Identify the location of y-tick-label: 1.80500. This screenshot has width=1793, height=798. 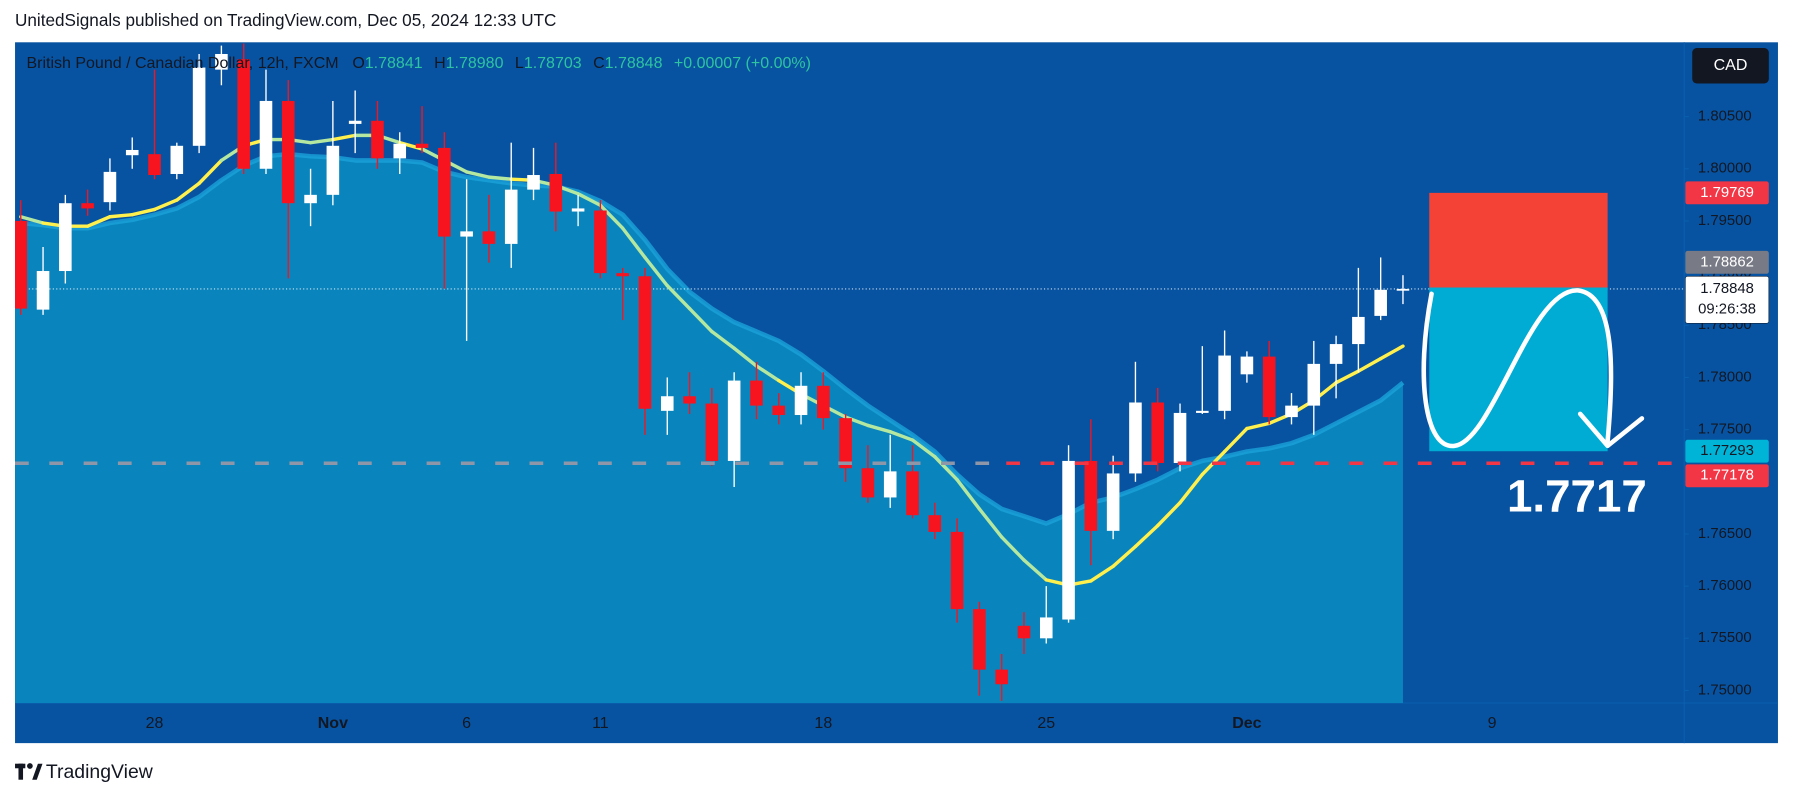
(1725, 117).